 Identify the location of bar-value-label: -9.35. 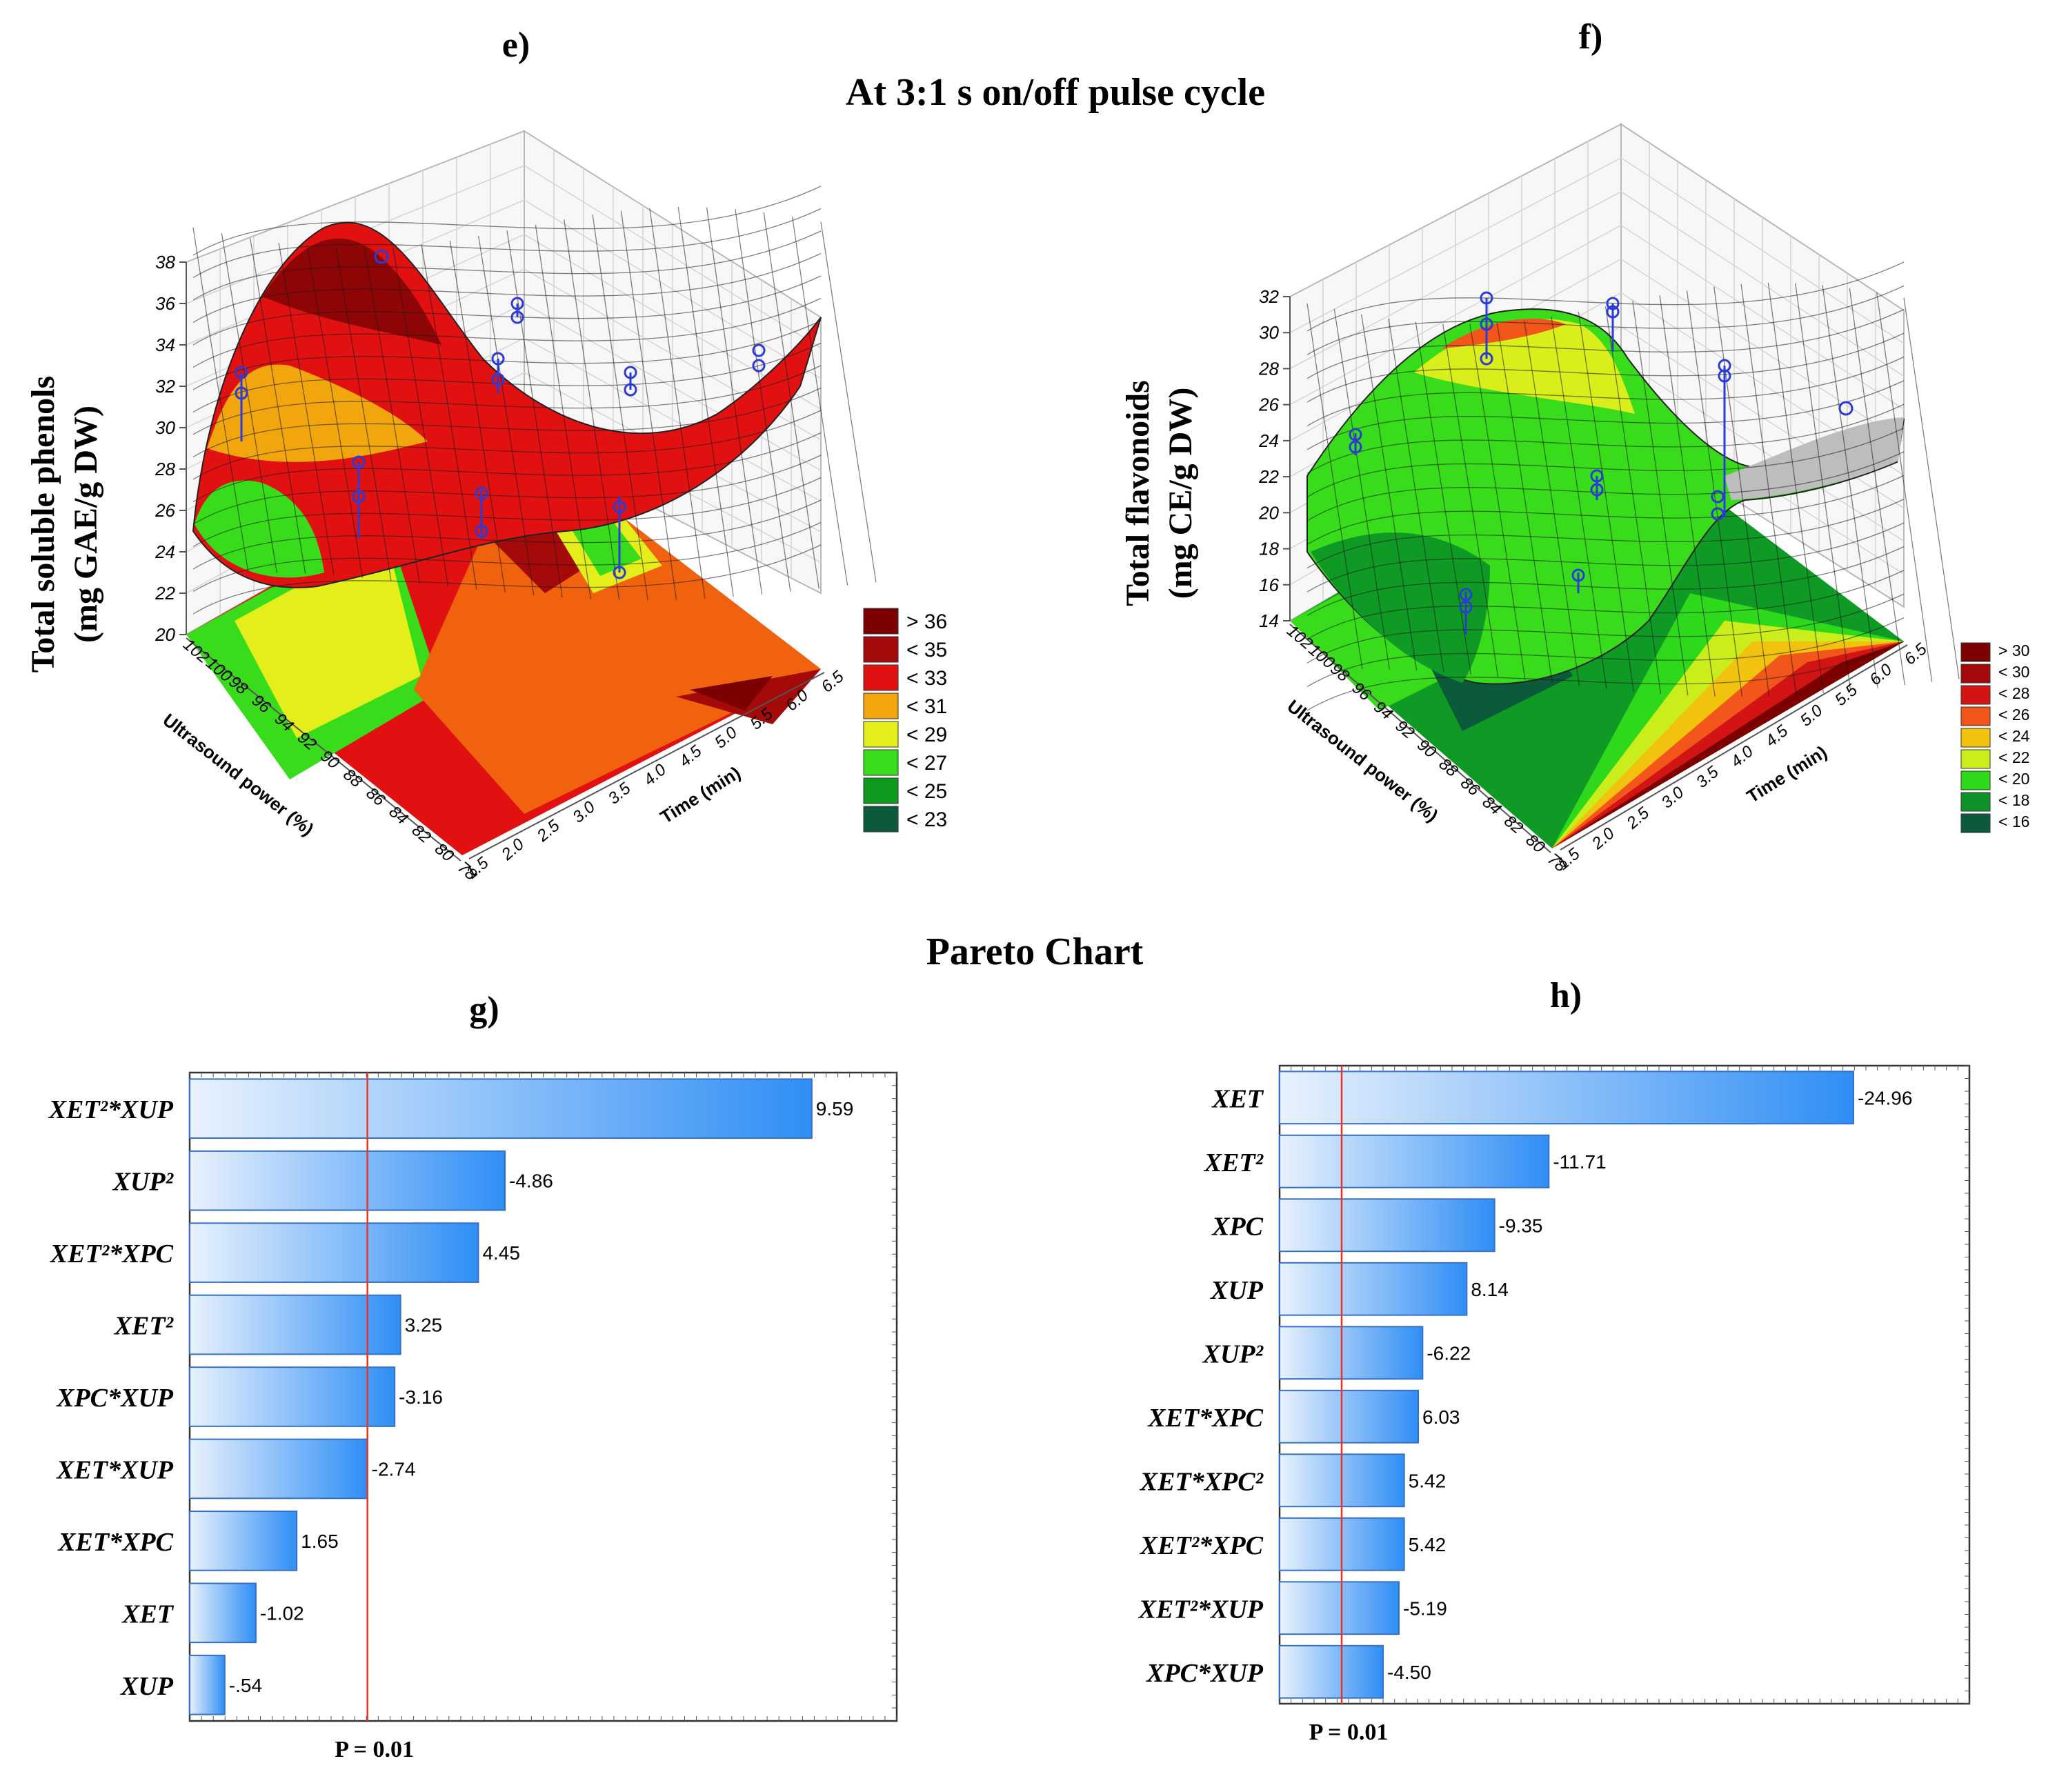
(1521, 1225).